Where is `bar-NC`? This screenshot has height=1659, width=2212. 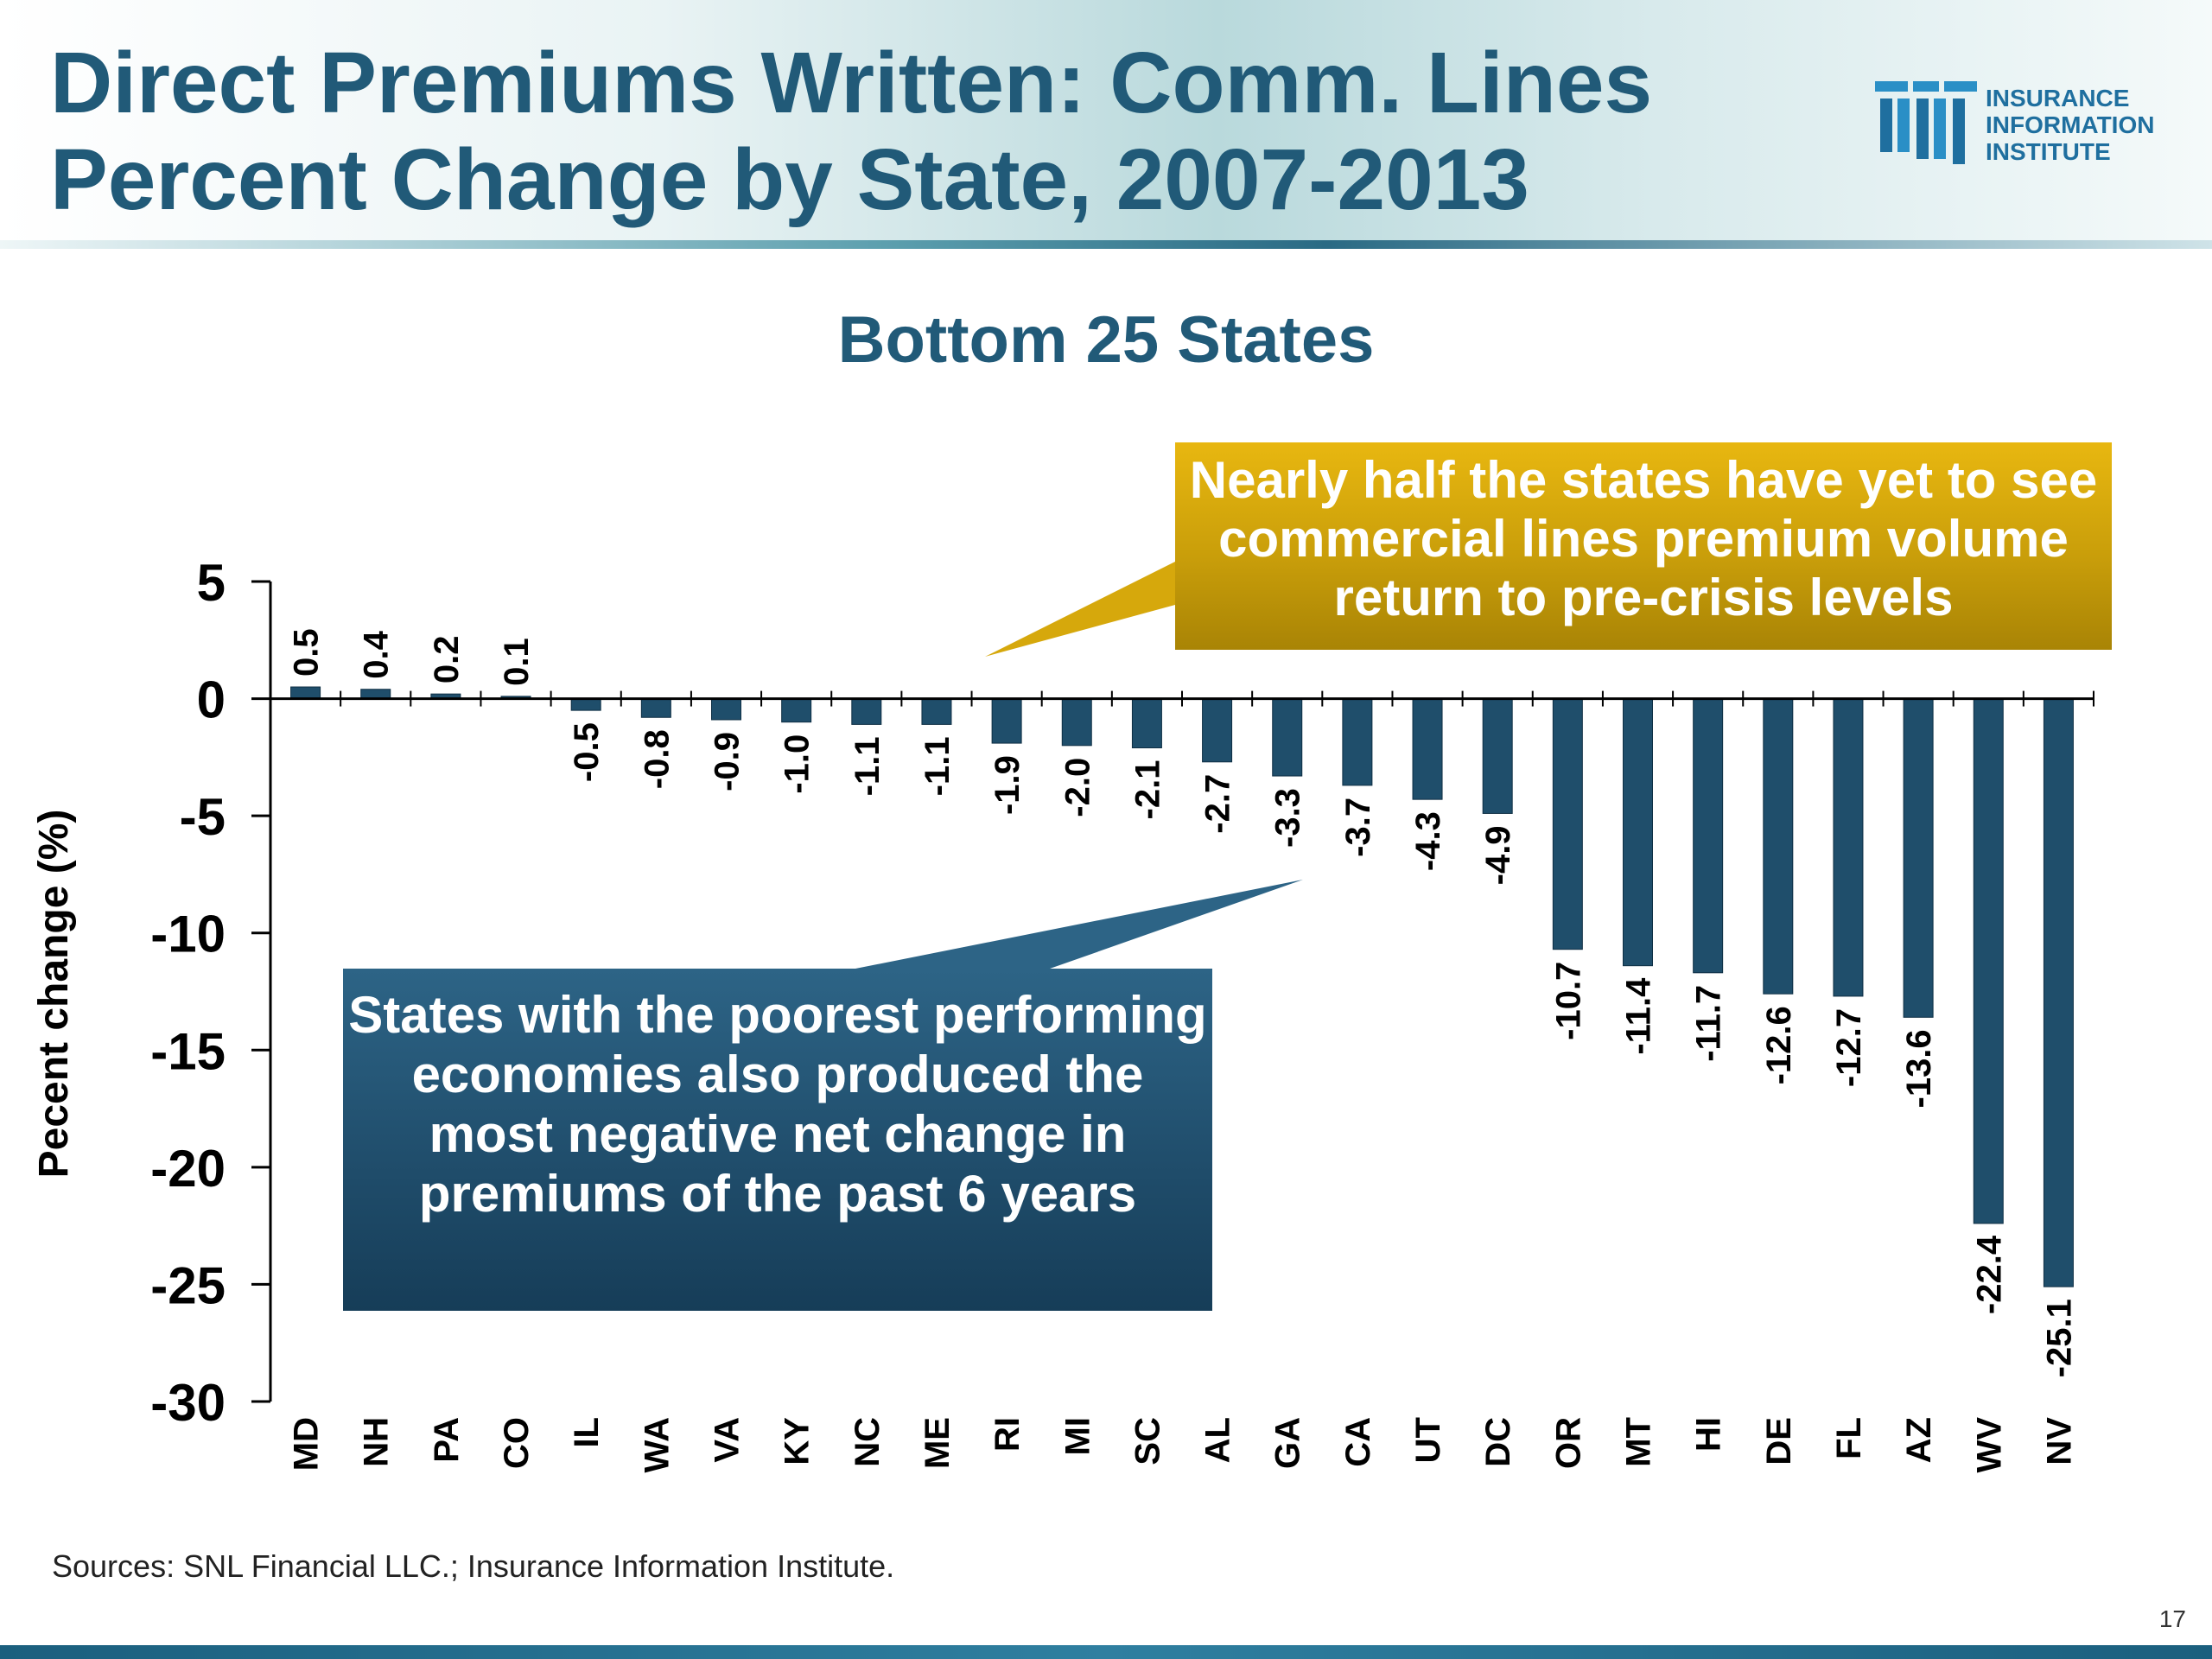 bar-NC is located at coordinates (866, 711).